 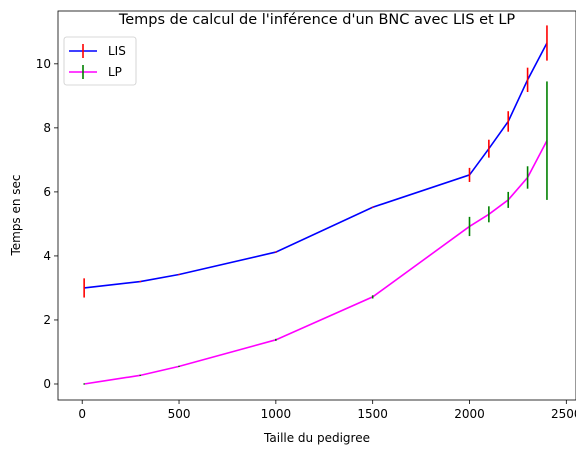 What do you see at coordinates (47, 384) in the screenshot?
I see `y-tick-label: 0` at bounding box center [47, 384].